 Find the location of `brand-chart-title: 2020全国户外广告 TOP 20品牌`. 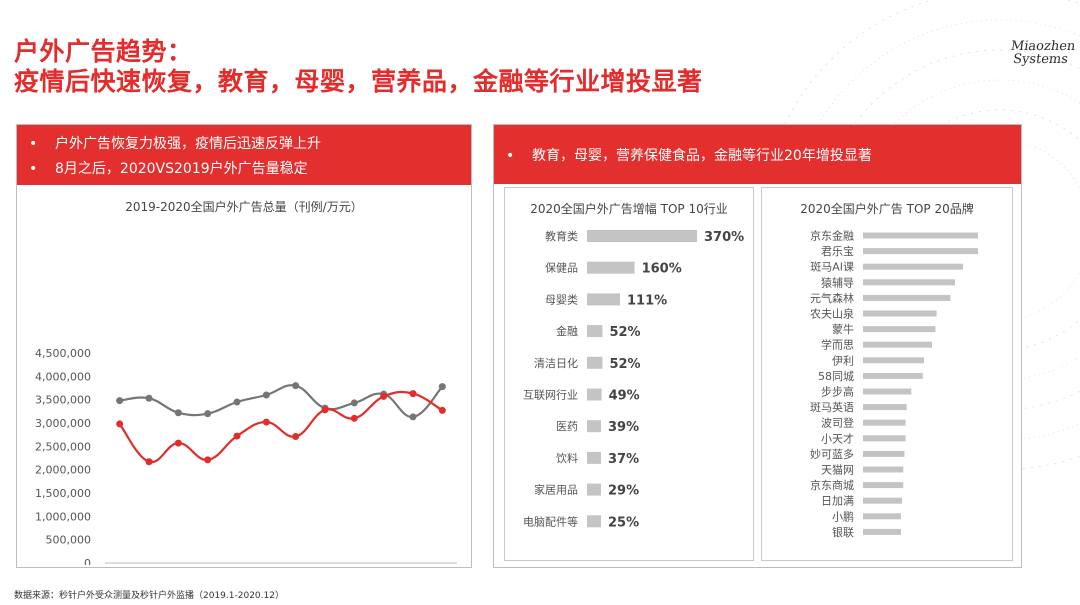

brand-chart-title: 2020全国户外广告 TOP 20品牌 is located at coordinates (887, 209).